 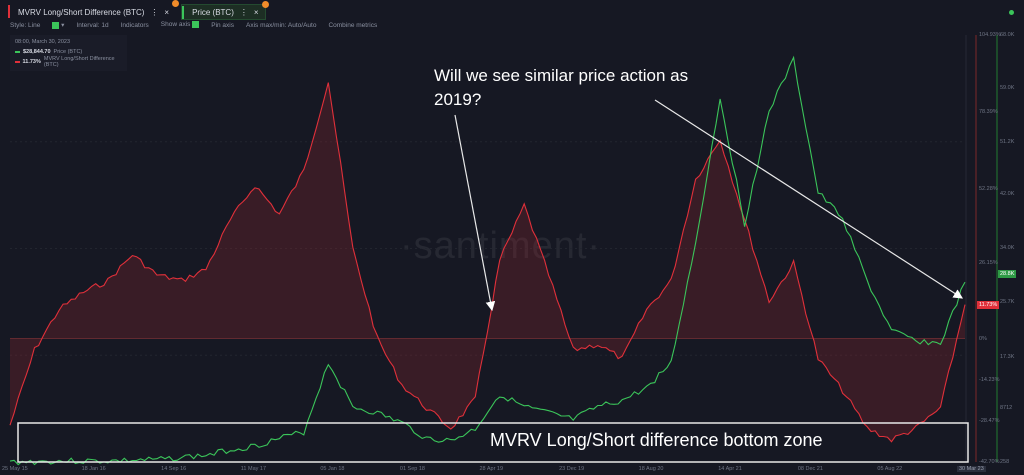 What do you see at coordinates (31, 62) in the screenshot?
I see `mvrv-value: 11.73%` at bounding box center [31, 62].